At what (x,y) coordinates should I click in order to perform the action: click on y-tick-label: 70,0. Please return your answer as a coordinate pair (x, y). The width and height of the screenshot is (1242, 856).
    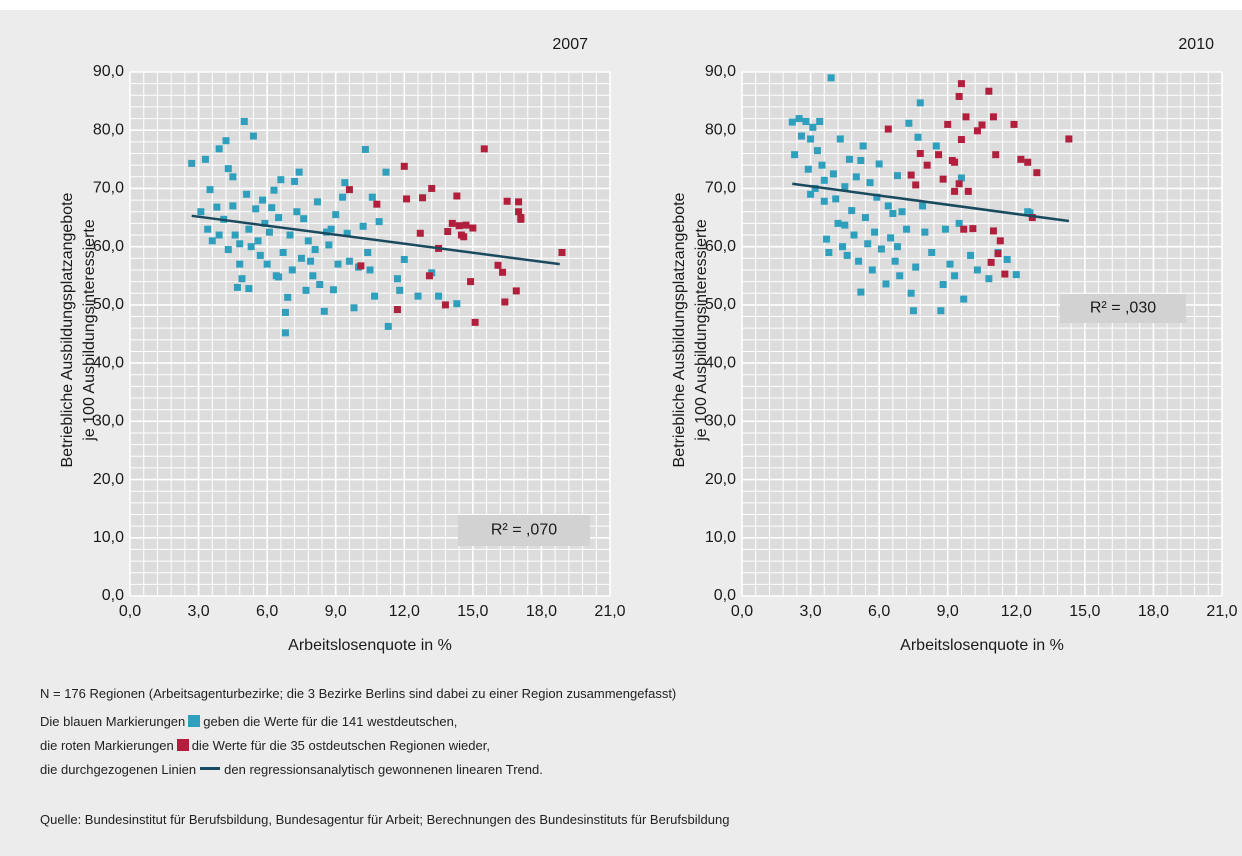
    Looking at the image, I should click on (108, 188).